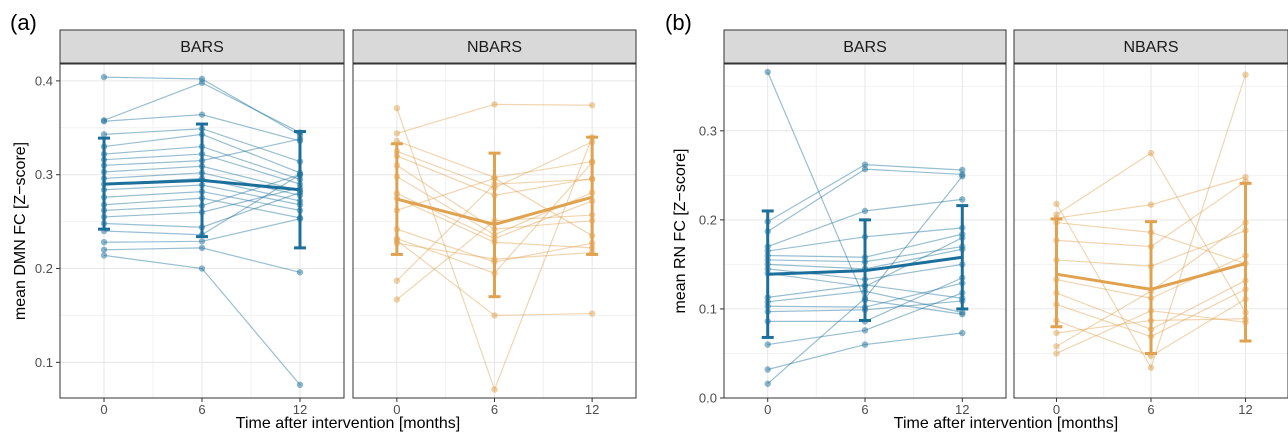 The image size is (1288, 434). I want to click on panel-label: (a), so click(23, 22).